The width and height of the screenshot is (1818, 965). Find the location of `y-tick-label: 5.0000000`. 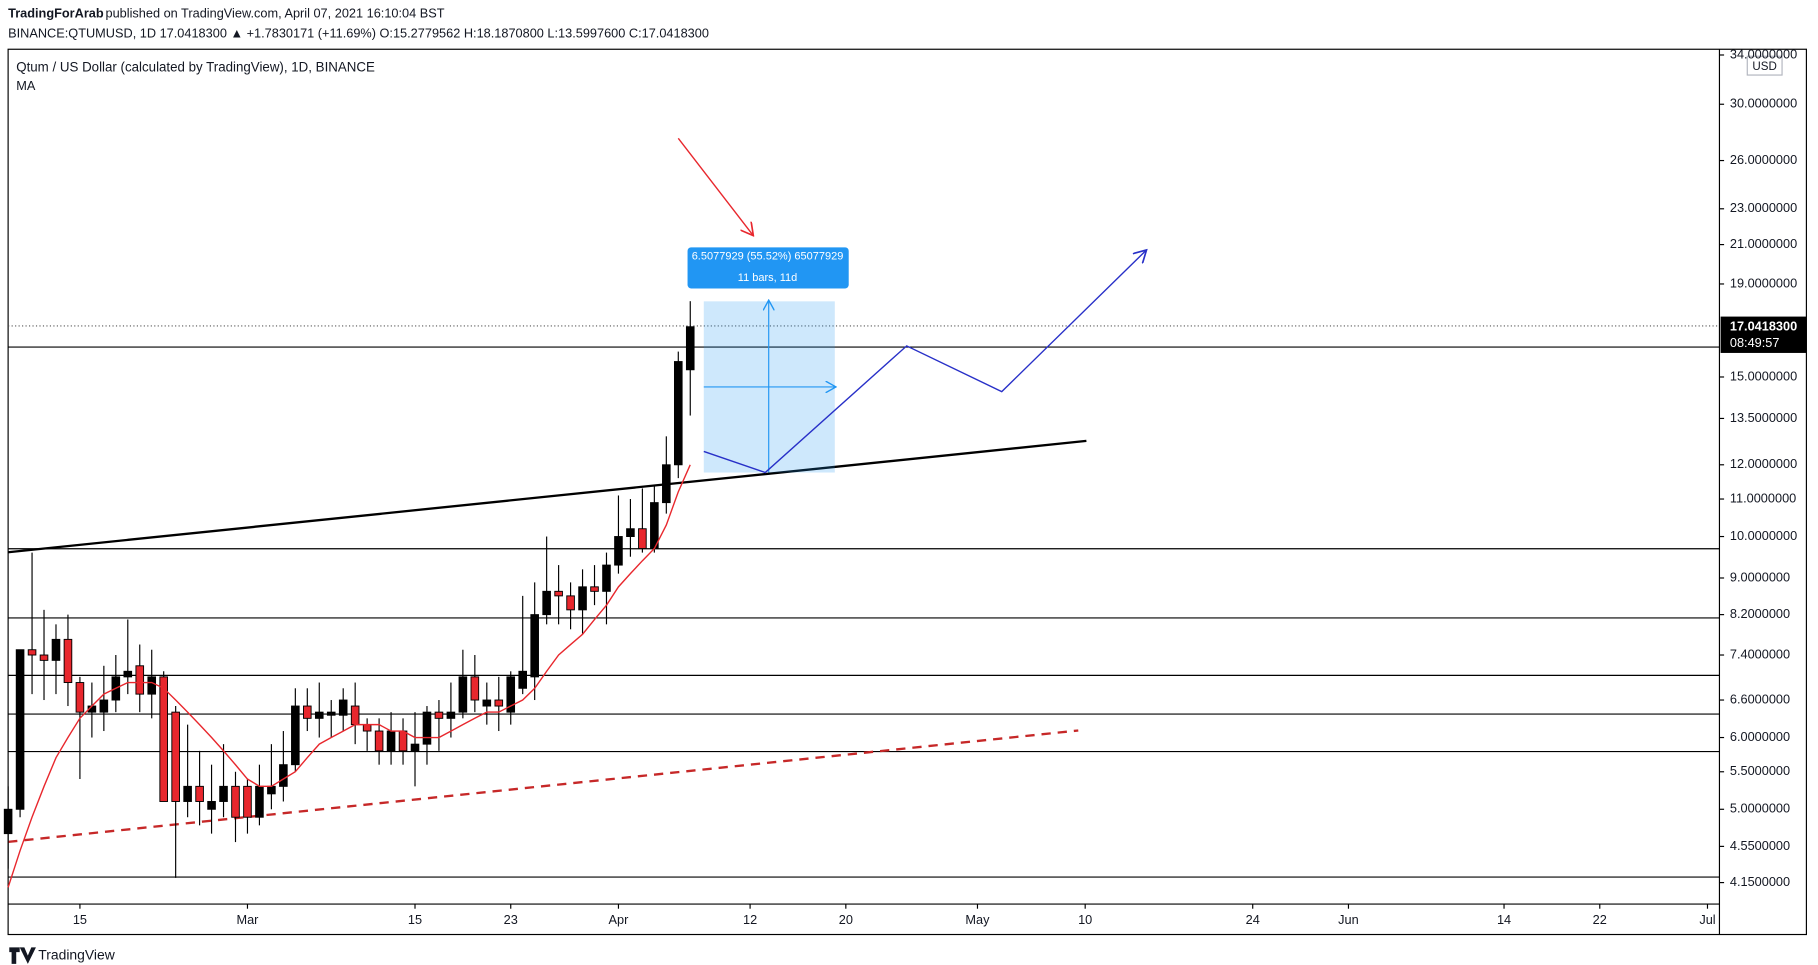

y-tick-label: 5.0000000 is located at coordinates (1760, 808).